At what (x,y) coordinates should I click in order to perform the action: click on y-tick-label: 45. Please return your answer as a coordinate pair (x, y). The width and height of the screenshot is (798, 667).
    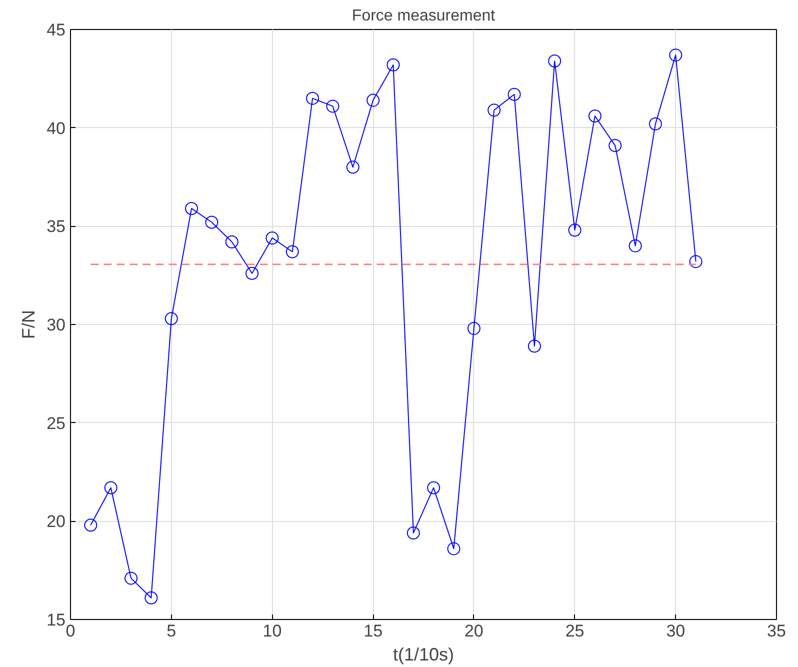
    Looking at the image, I should click on (56, 30).